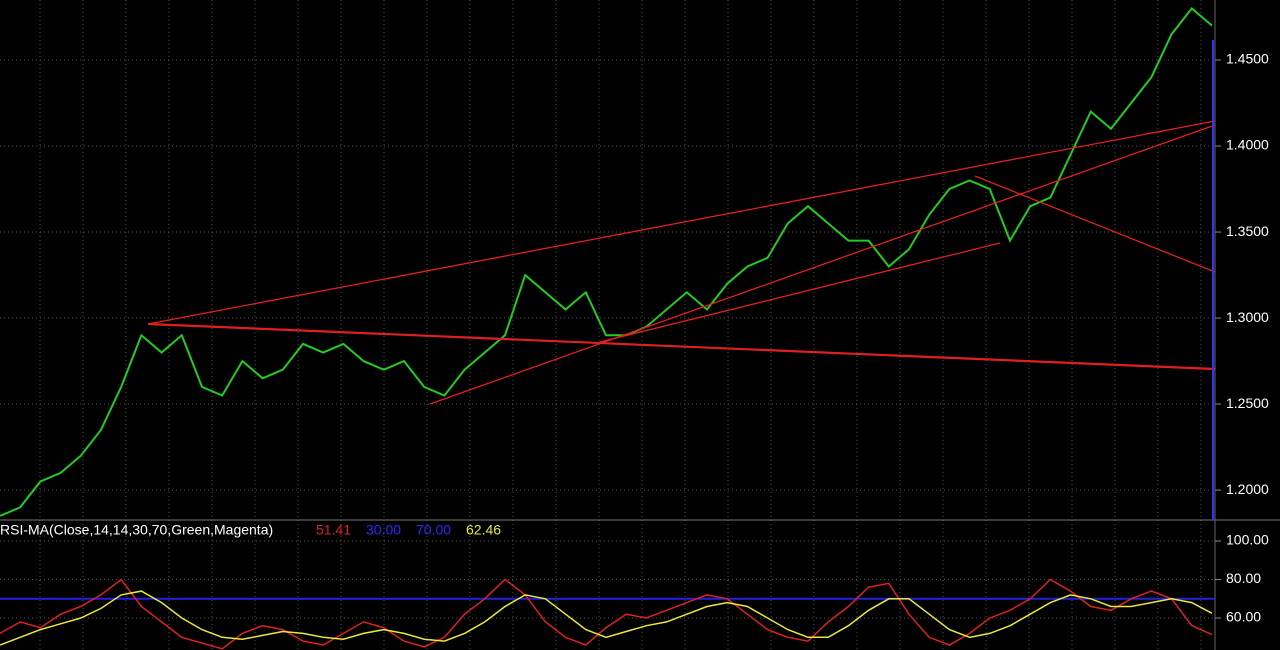  What do you see at coordinates (483, 530) in the screenshot?
I see `legend-value: 62.46` at bounding box center [483, 530].